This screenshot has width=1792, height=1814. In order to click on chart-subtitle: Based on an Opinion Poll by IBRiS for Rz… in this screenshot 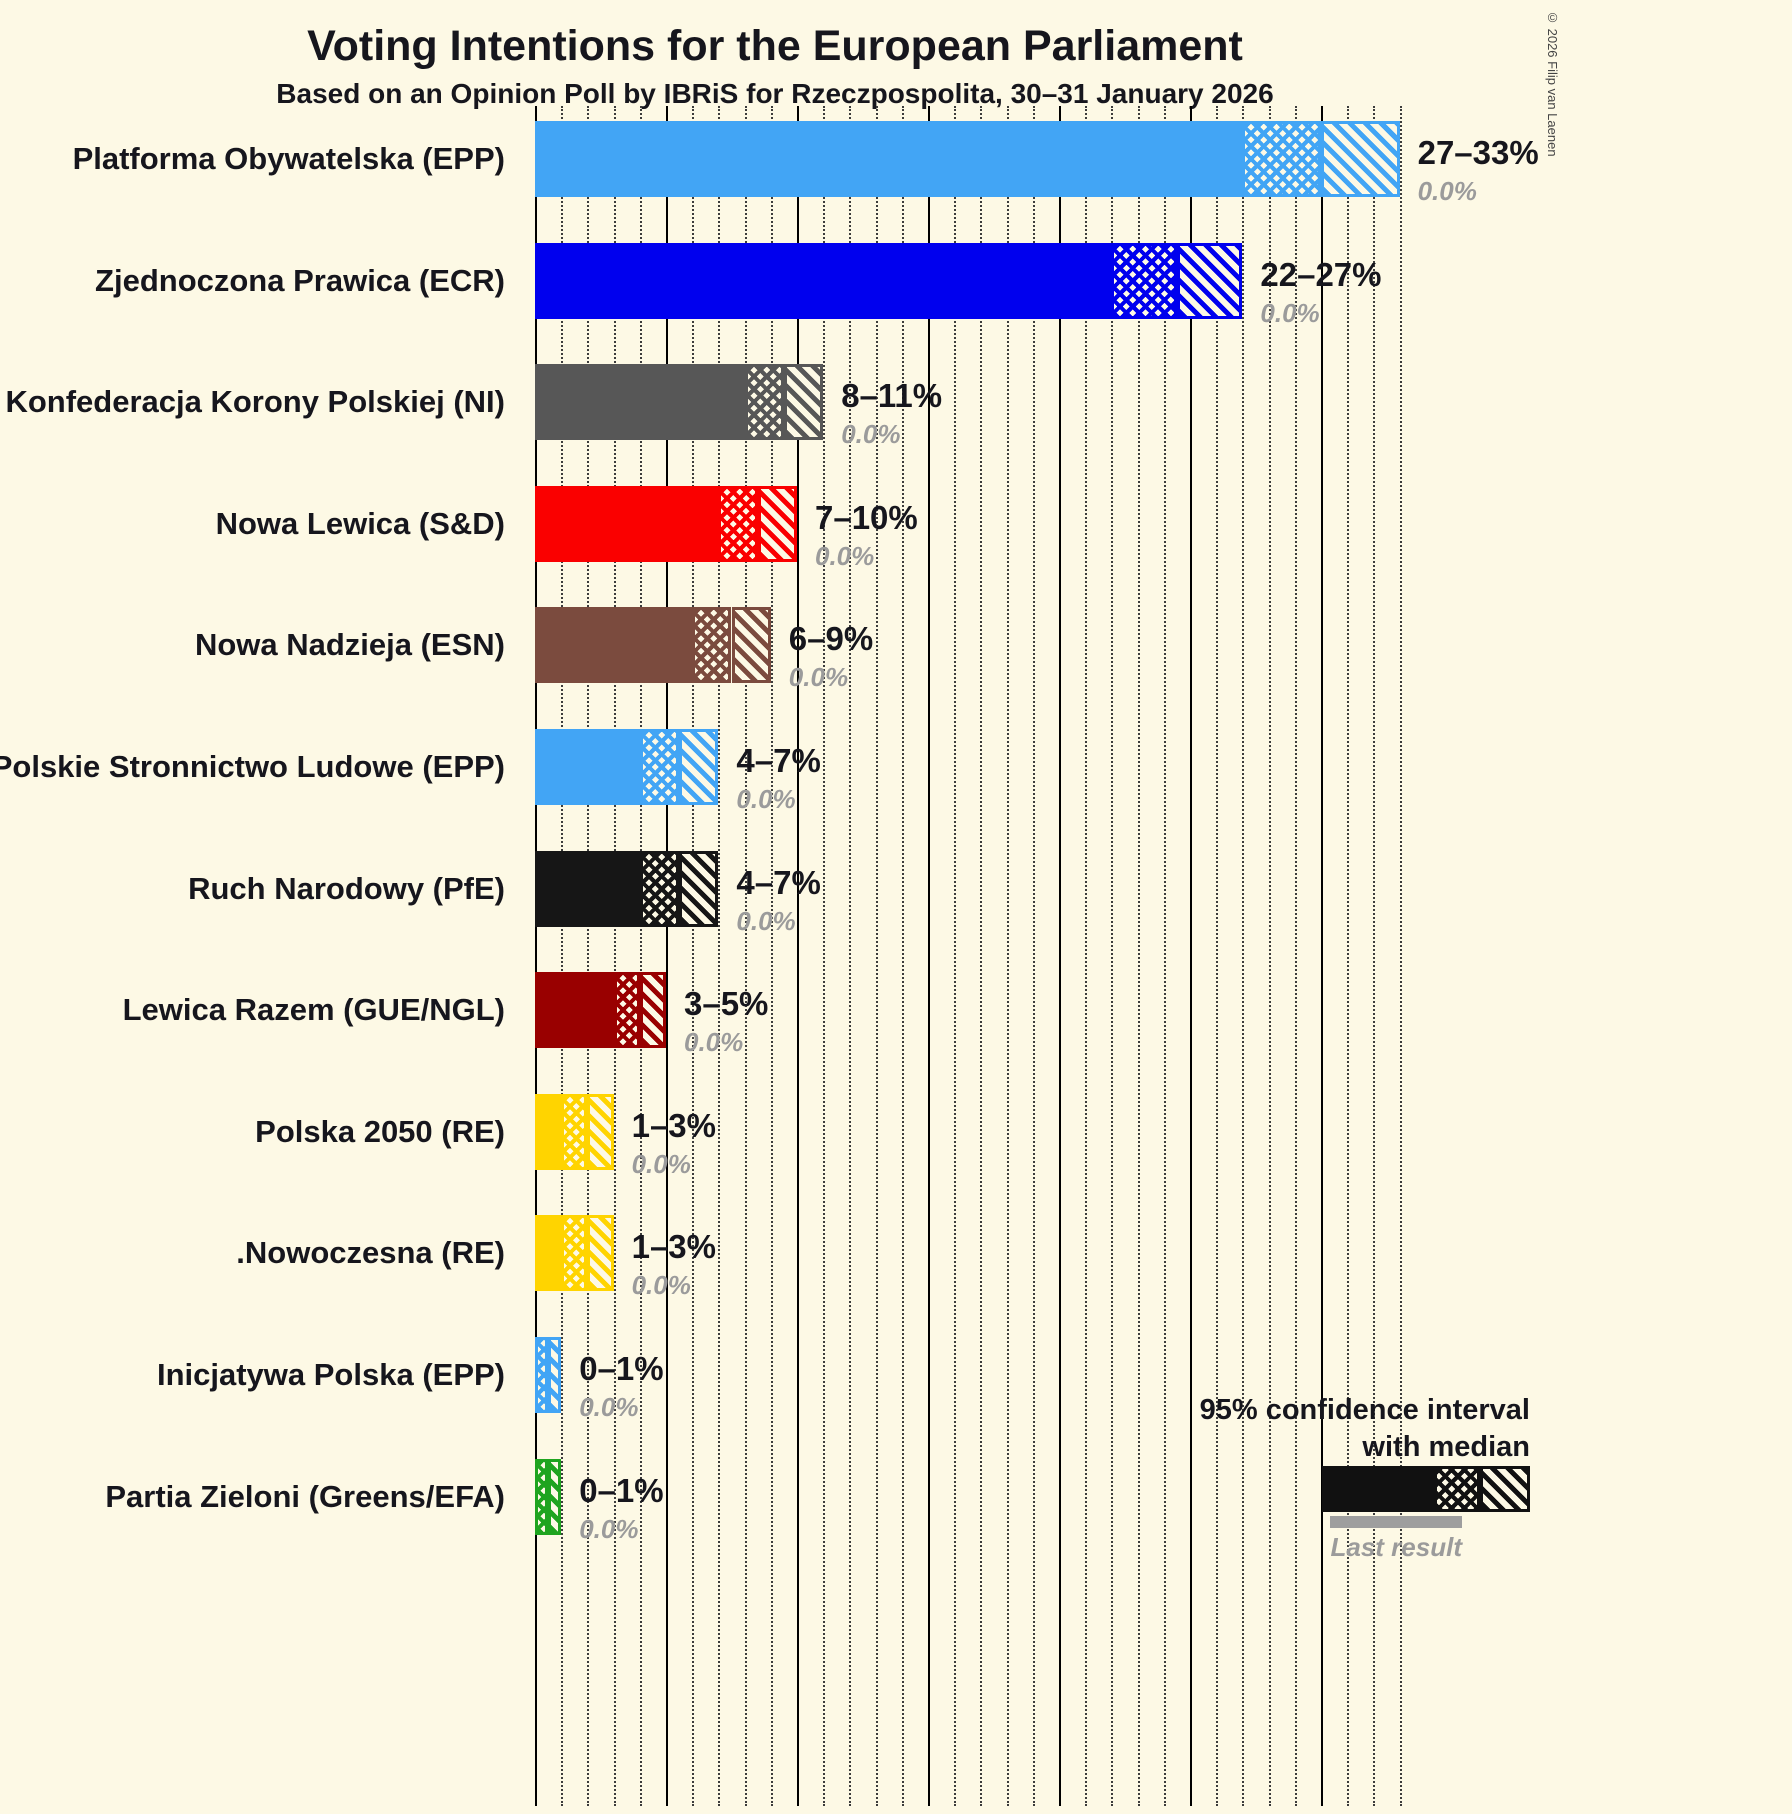, I will do `click(775, 93)`.